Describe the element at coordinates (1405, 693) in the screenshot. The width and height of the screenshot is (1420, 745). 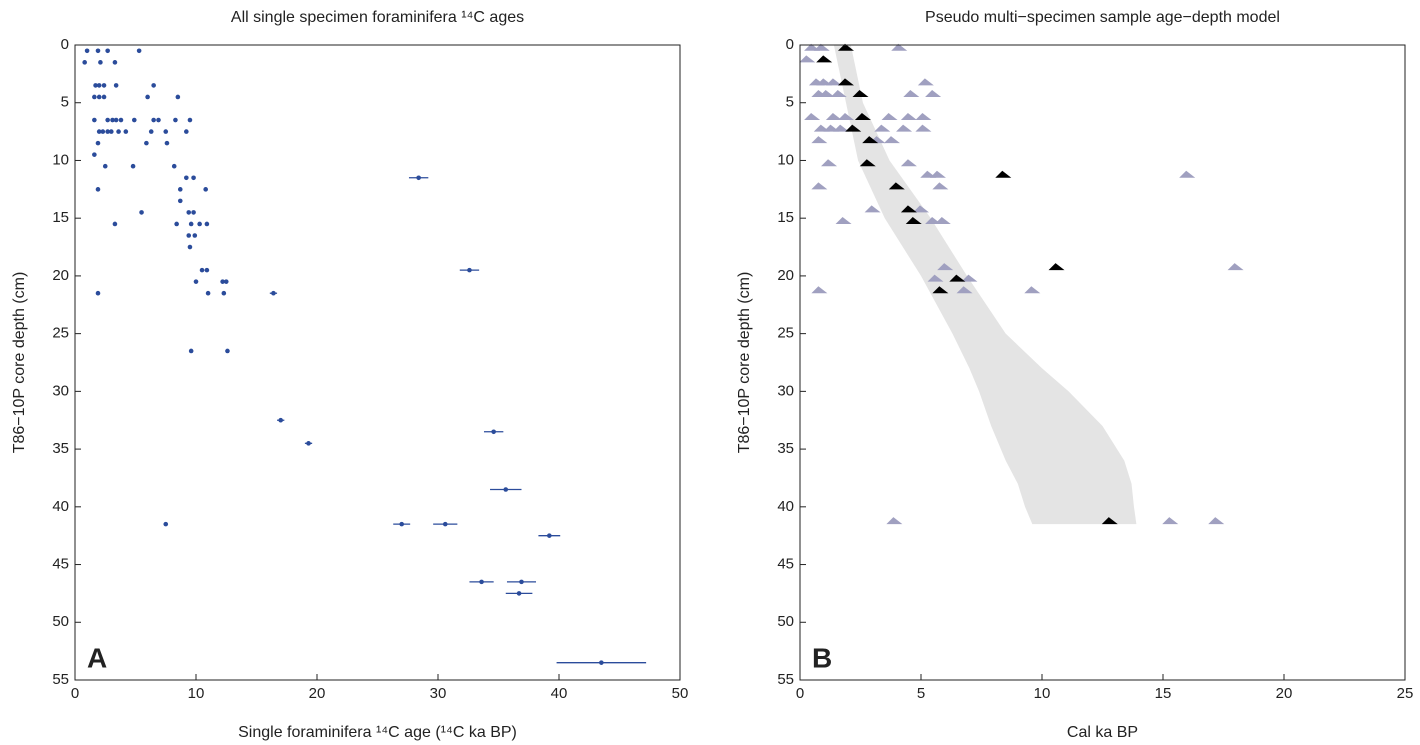
I see `x-tick-label: 25` at that location.